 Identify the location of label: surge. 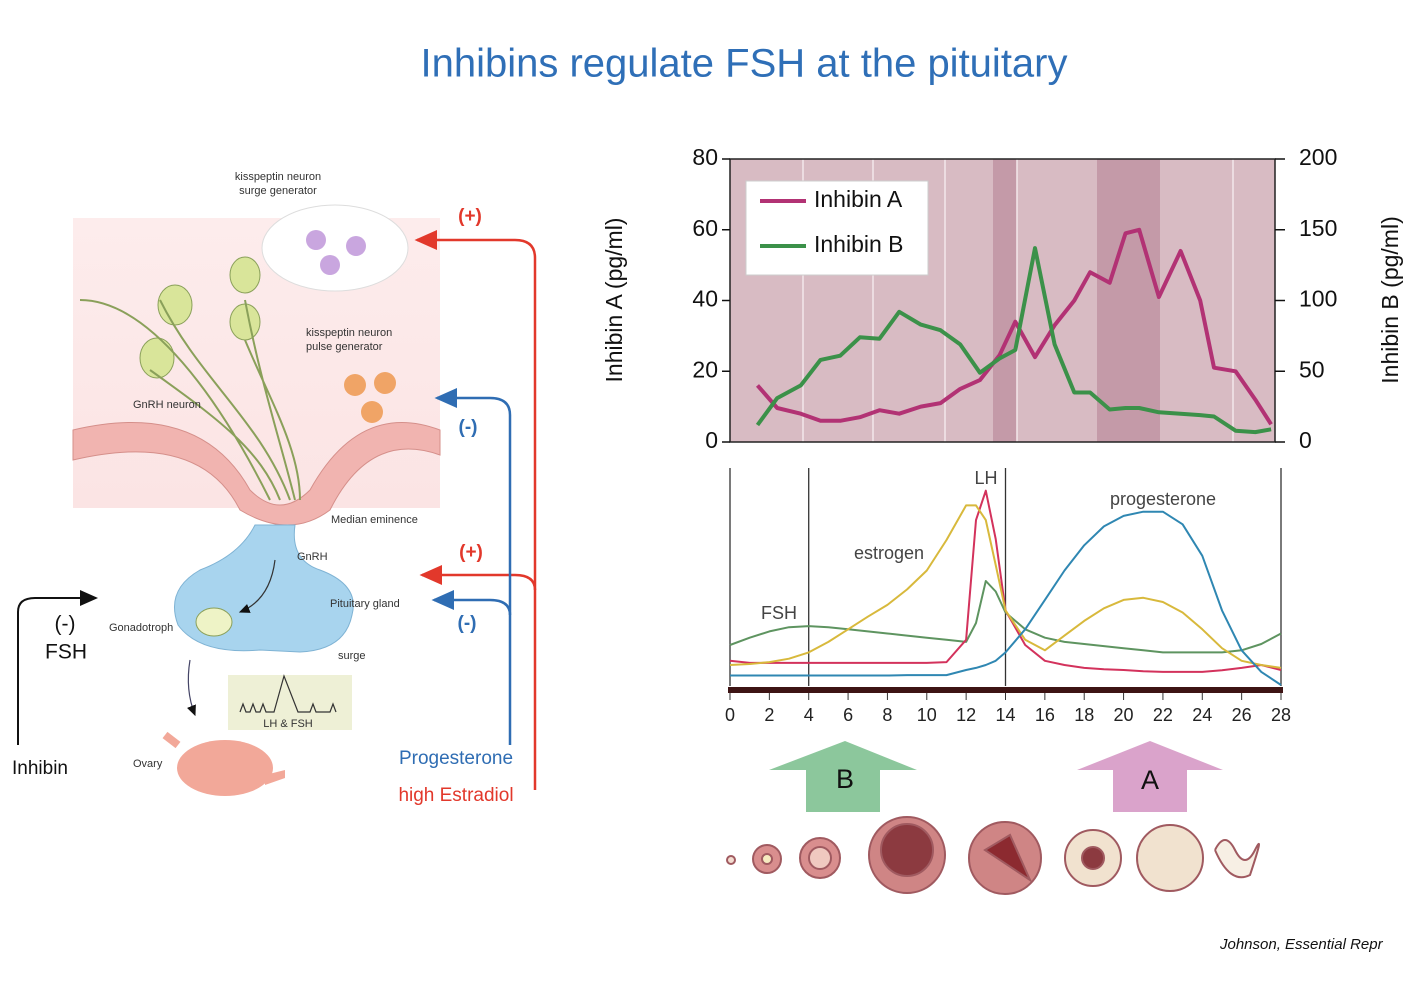
(352, 656).